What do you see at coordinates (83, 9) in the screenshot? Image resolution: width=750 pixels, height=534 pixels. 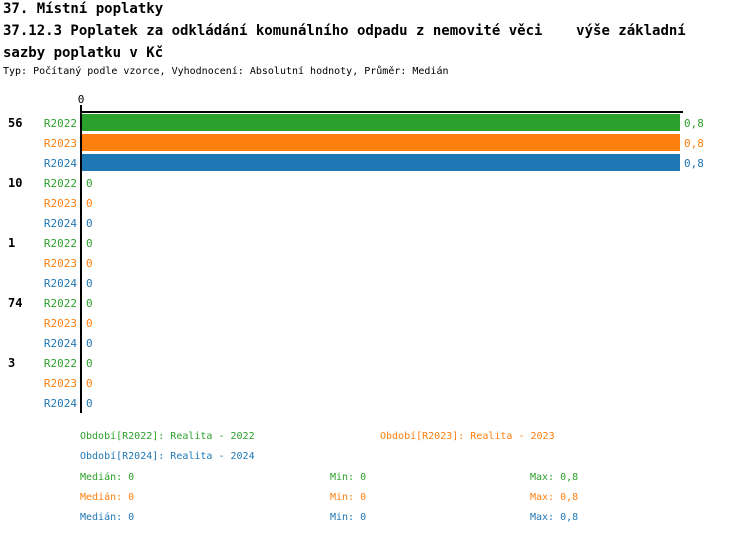 I see `report-title-line1: 37. Místní poplatky` at bounding box center [83, 9].